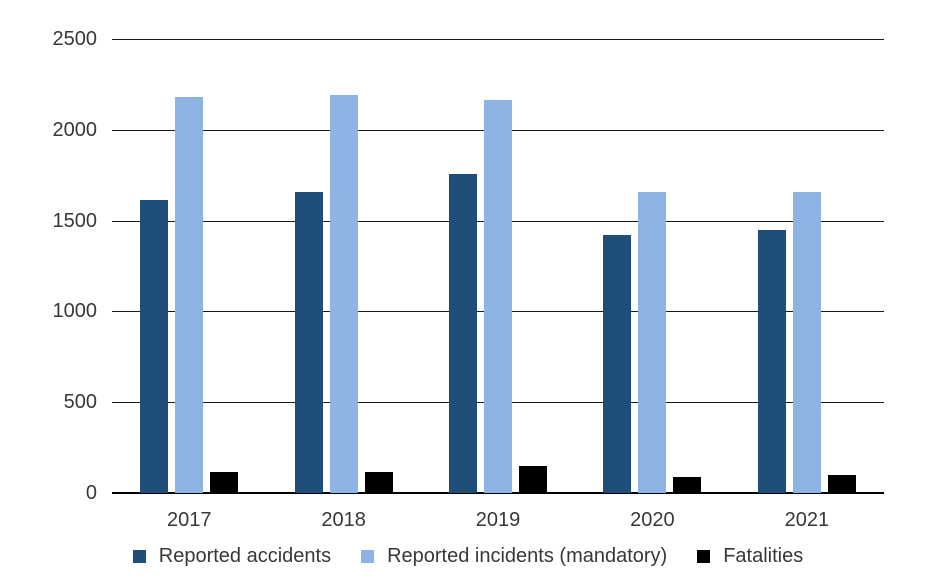  I want to click on legend-item-reported-accidents: Reported accidents, so click(232, 556).